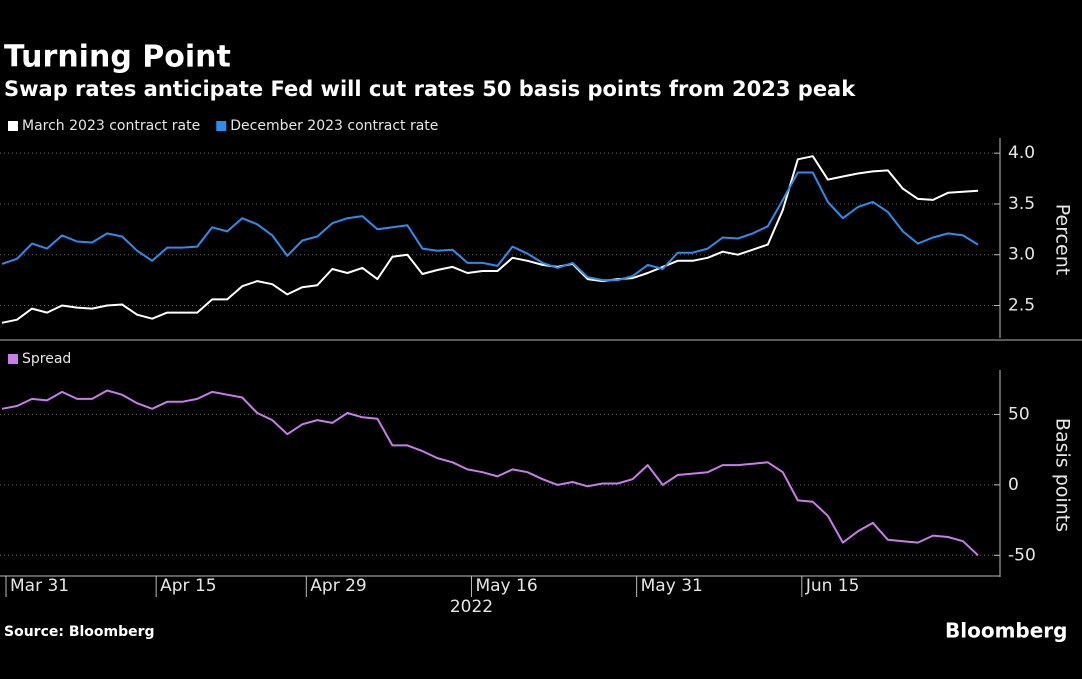 The width and height of the screenshot is (1082, 679). What do you see at coordinates (506, 586) in the screenshot?
I see `x-tick-label: May 16` at bounding box center [506, 586].